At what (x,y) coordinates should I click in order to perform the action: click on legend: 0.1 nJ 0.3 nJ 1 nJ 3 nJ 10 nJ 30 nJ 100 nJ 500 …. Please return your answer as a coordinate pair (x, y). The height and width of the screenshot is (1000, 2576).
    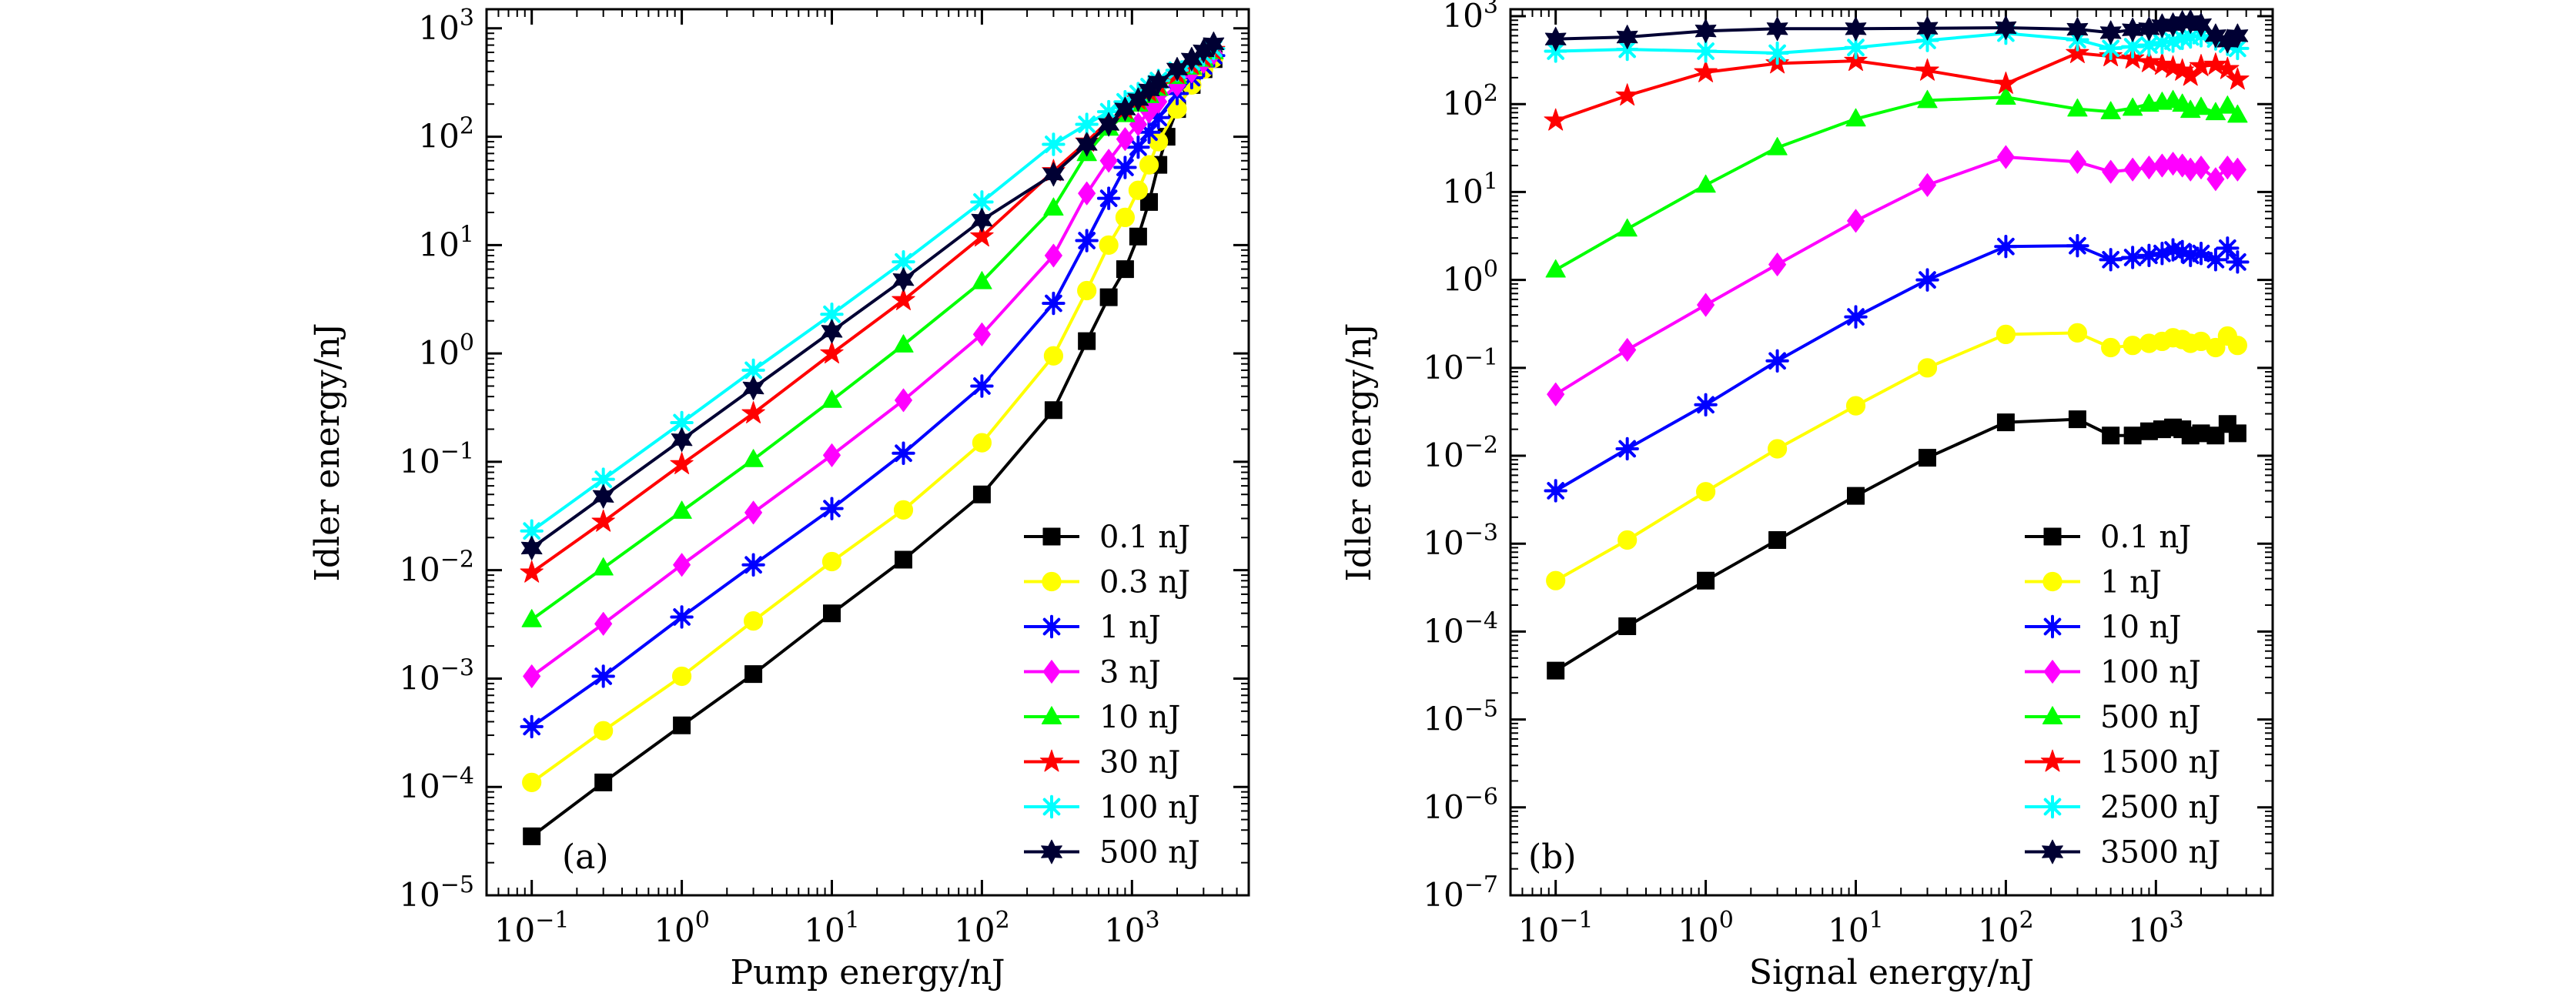
    Looking at the image, I should click on (1112, 695).